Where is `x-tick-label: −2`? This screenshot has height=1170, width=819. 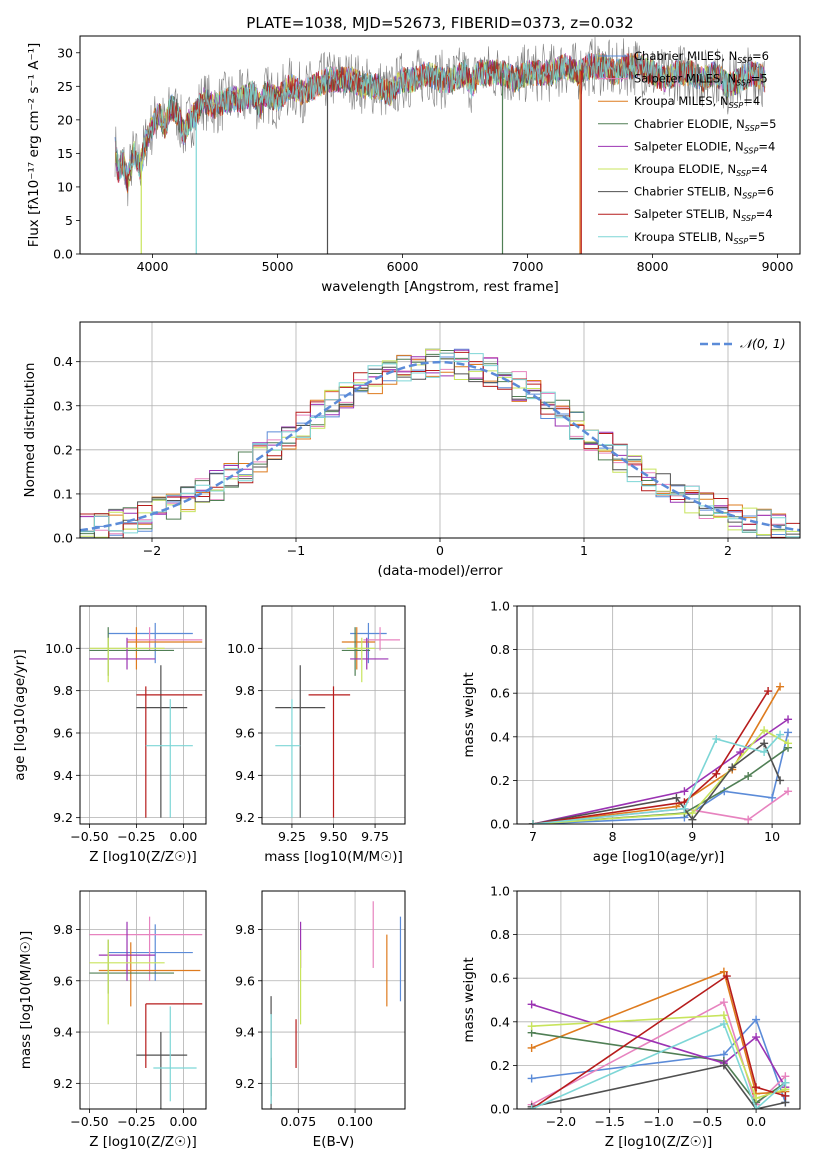 x-tick-label: −2 is located at coordinates (152, 550).